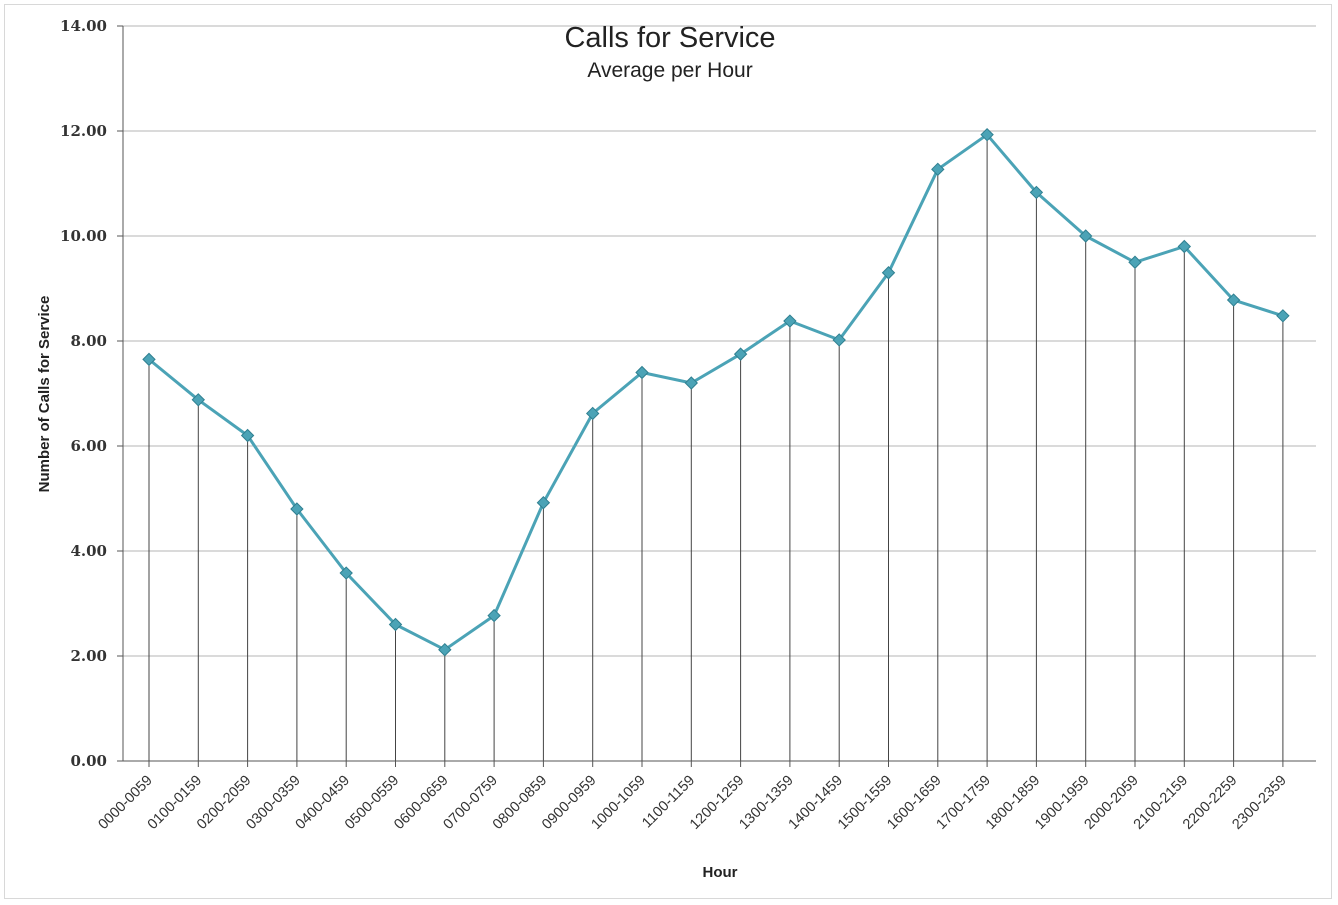  Describe the element at coordinates (669, 70) in the screenshot. I see `chart-subtitle: Average per Hour` at that location.